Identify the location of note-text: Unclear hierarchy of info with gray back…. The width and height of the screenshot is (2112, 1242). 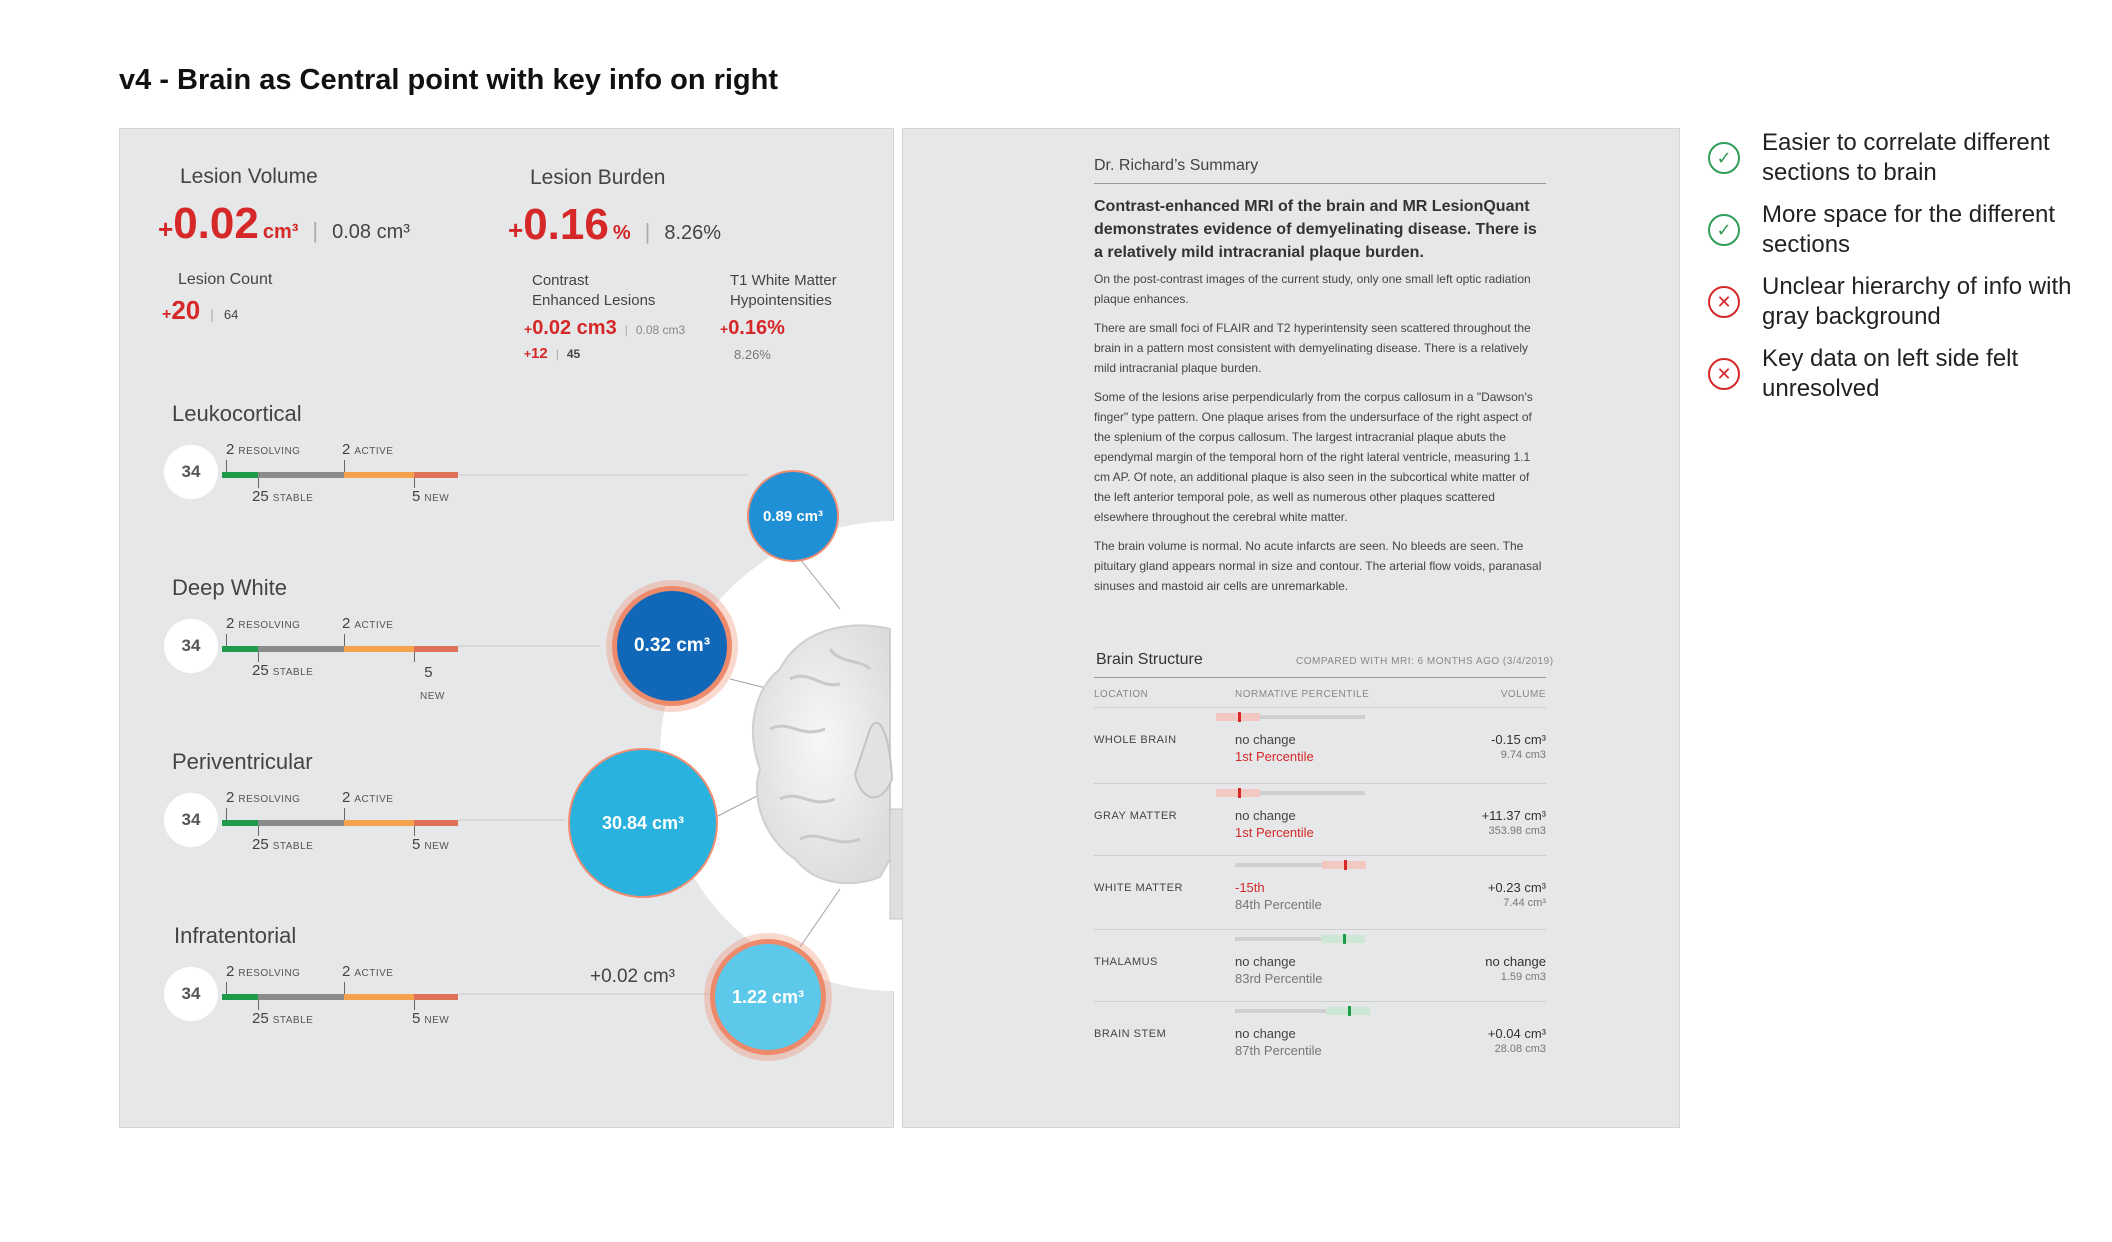
(1917, 301).